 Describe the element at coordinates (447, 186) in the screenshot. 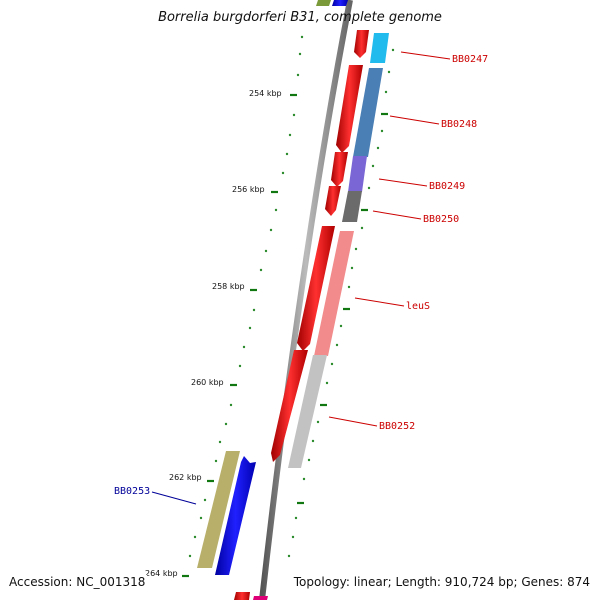

I see `gene-label-bb0249: BB0249` at that location.